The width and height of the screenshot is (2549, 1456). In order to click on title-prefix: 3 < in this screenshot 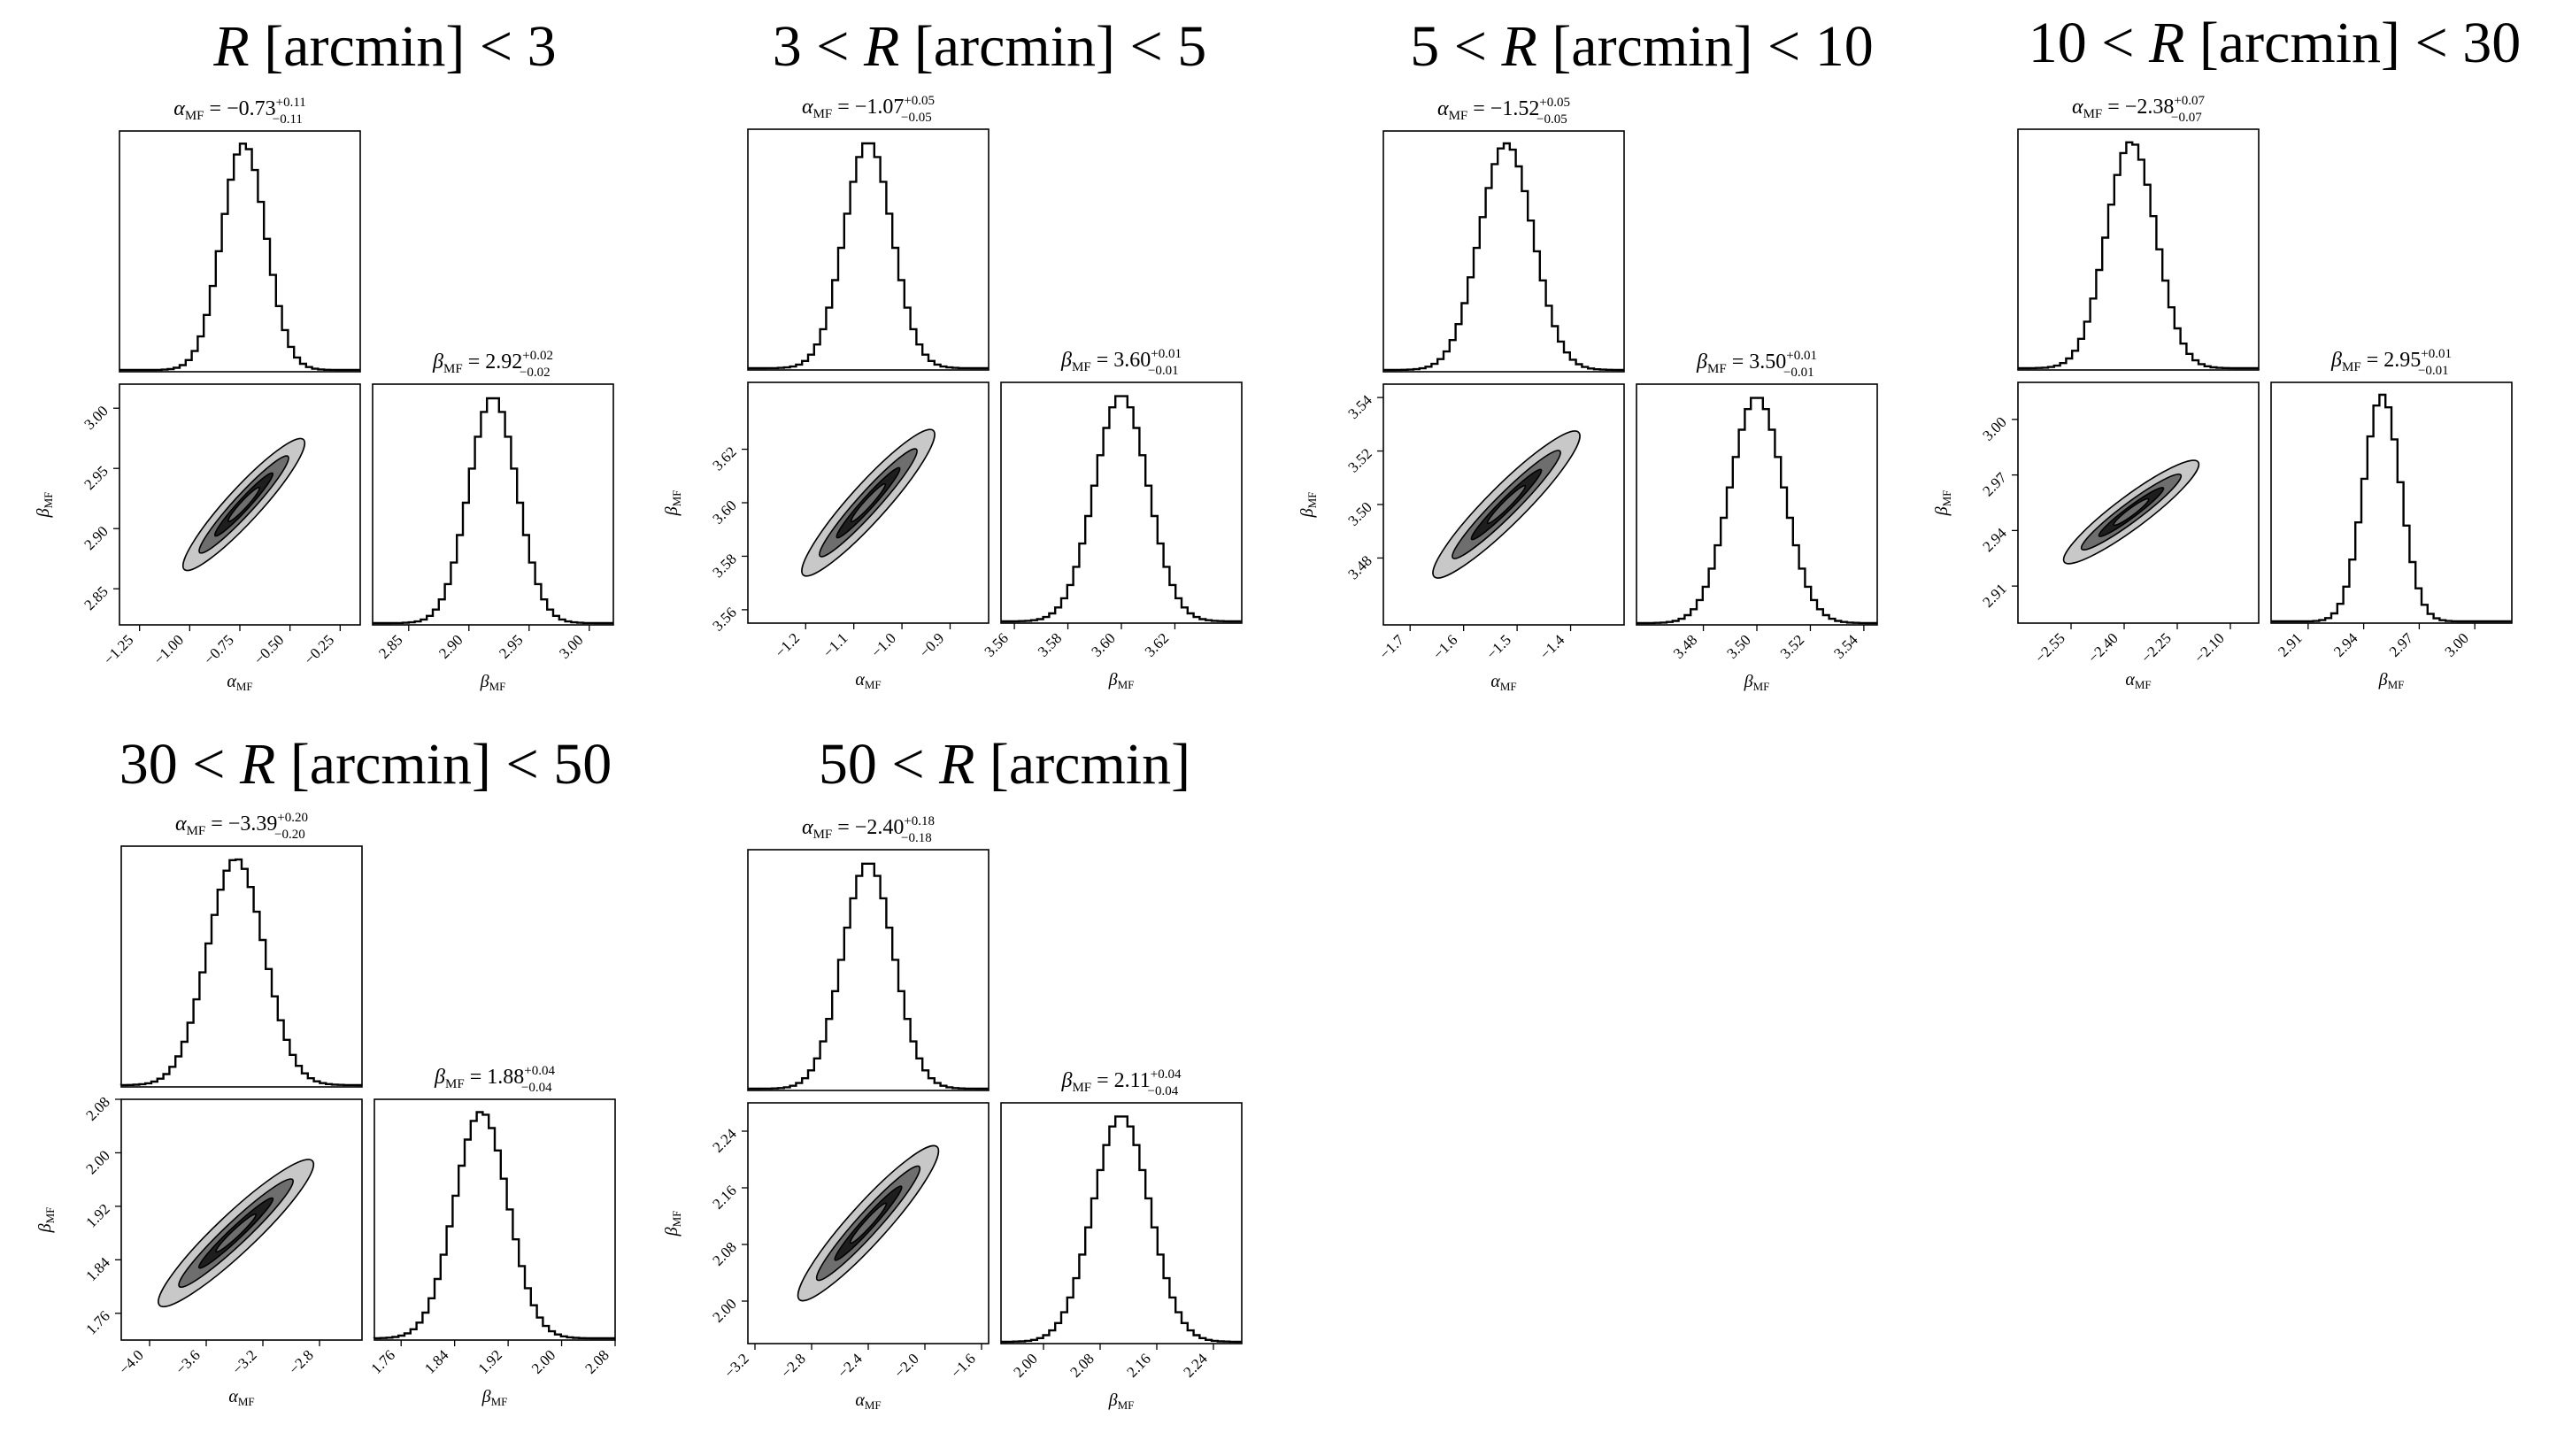, I will do `click(819, 46)`.